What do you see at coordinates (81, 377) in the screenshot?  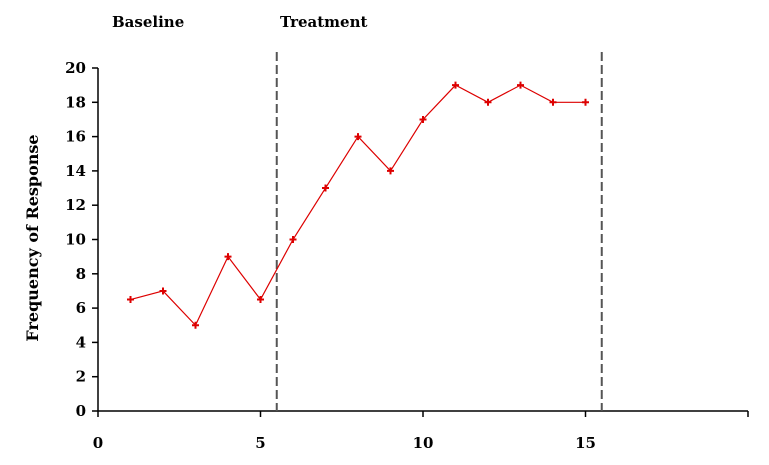 I see `y-tick-label-2: 2` at bounding box center [81, 377].